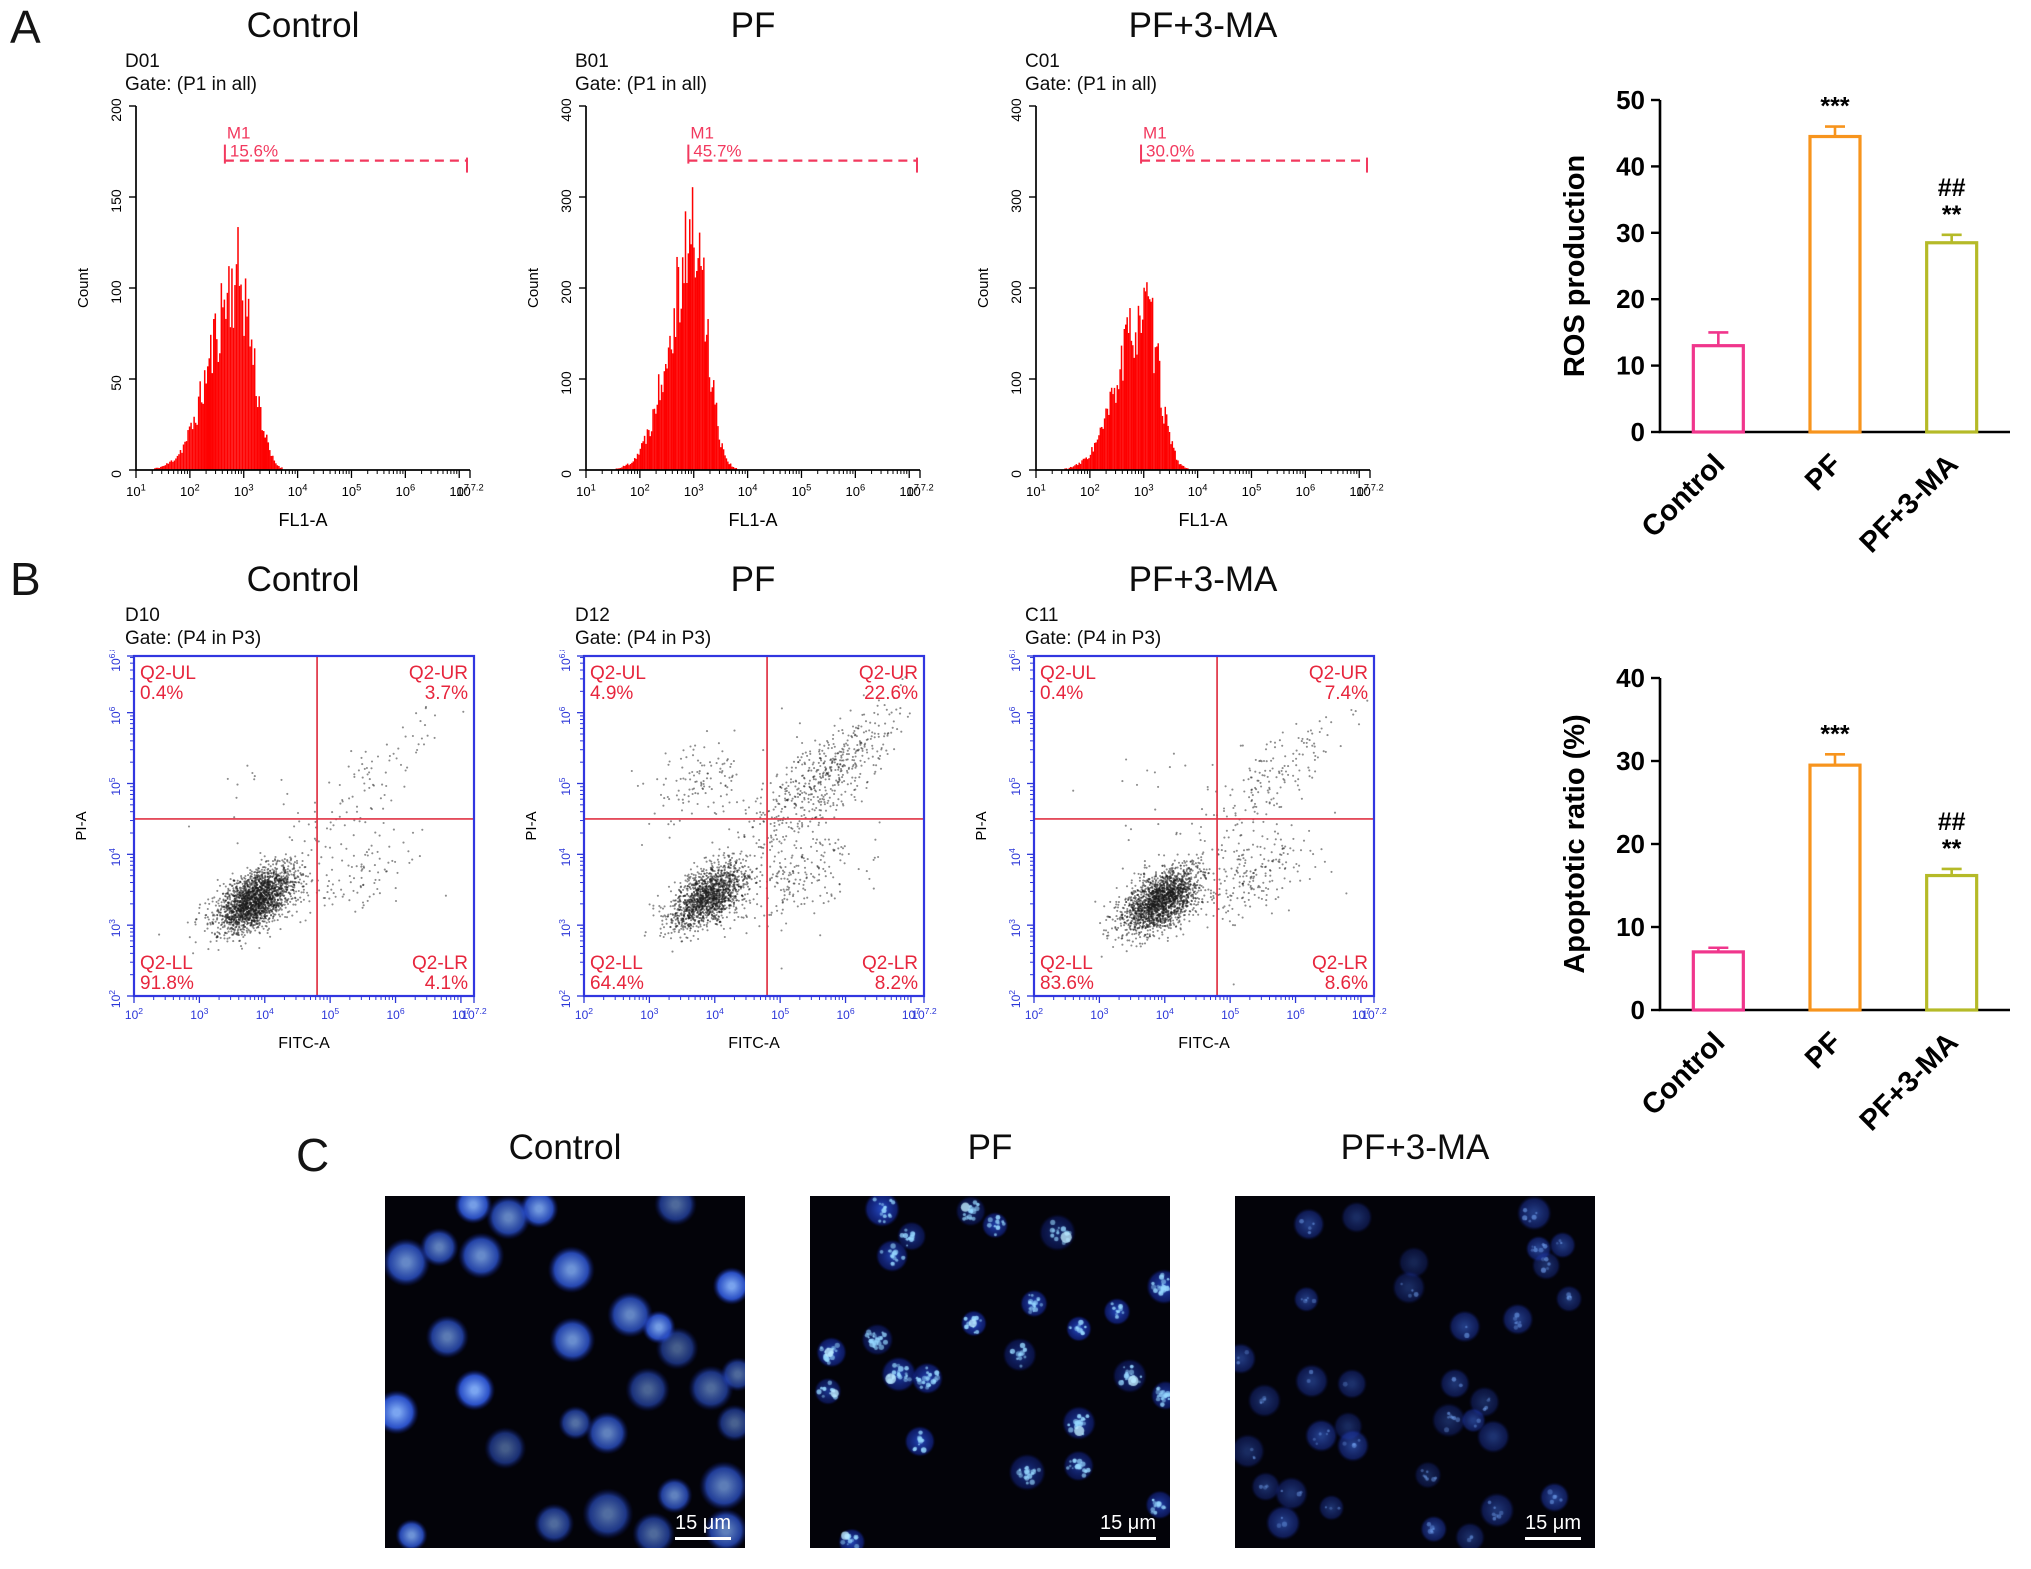  What do you see at coordinates (307, 627) in the screenshot?
I see `plot-header: D10 Gate: (P4 in P3)` at bounding box center [307, 627].